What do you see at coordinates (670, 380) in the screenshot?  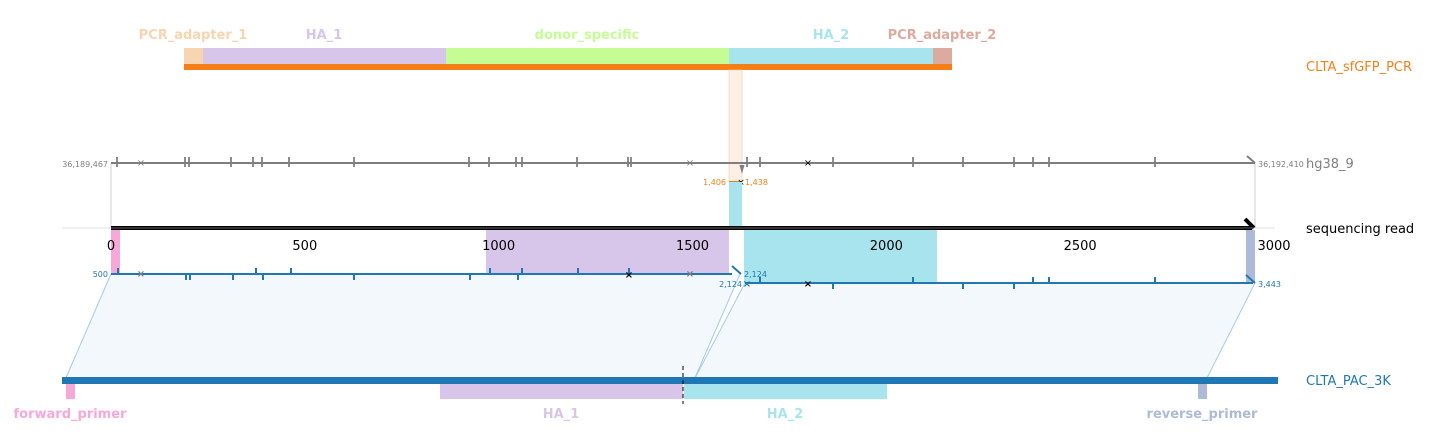 I see `pac-line` at bounding box center [670, 380].